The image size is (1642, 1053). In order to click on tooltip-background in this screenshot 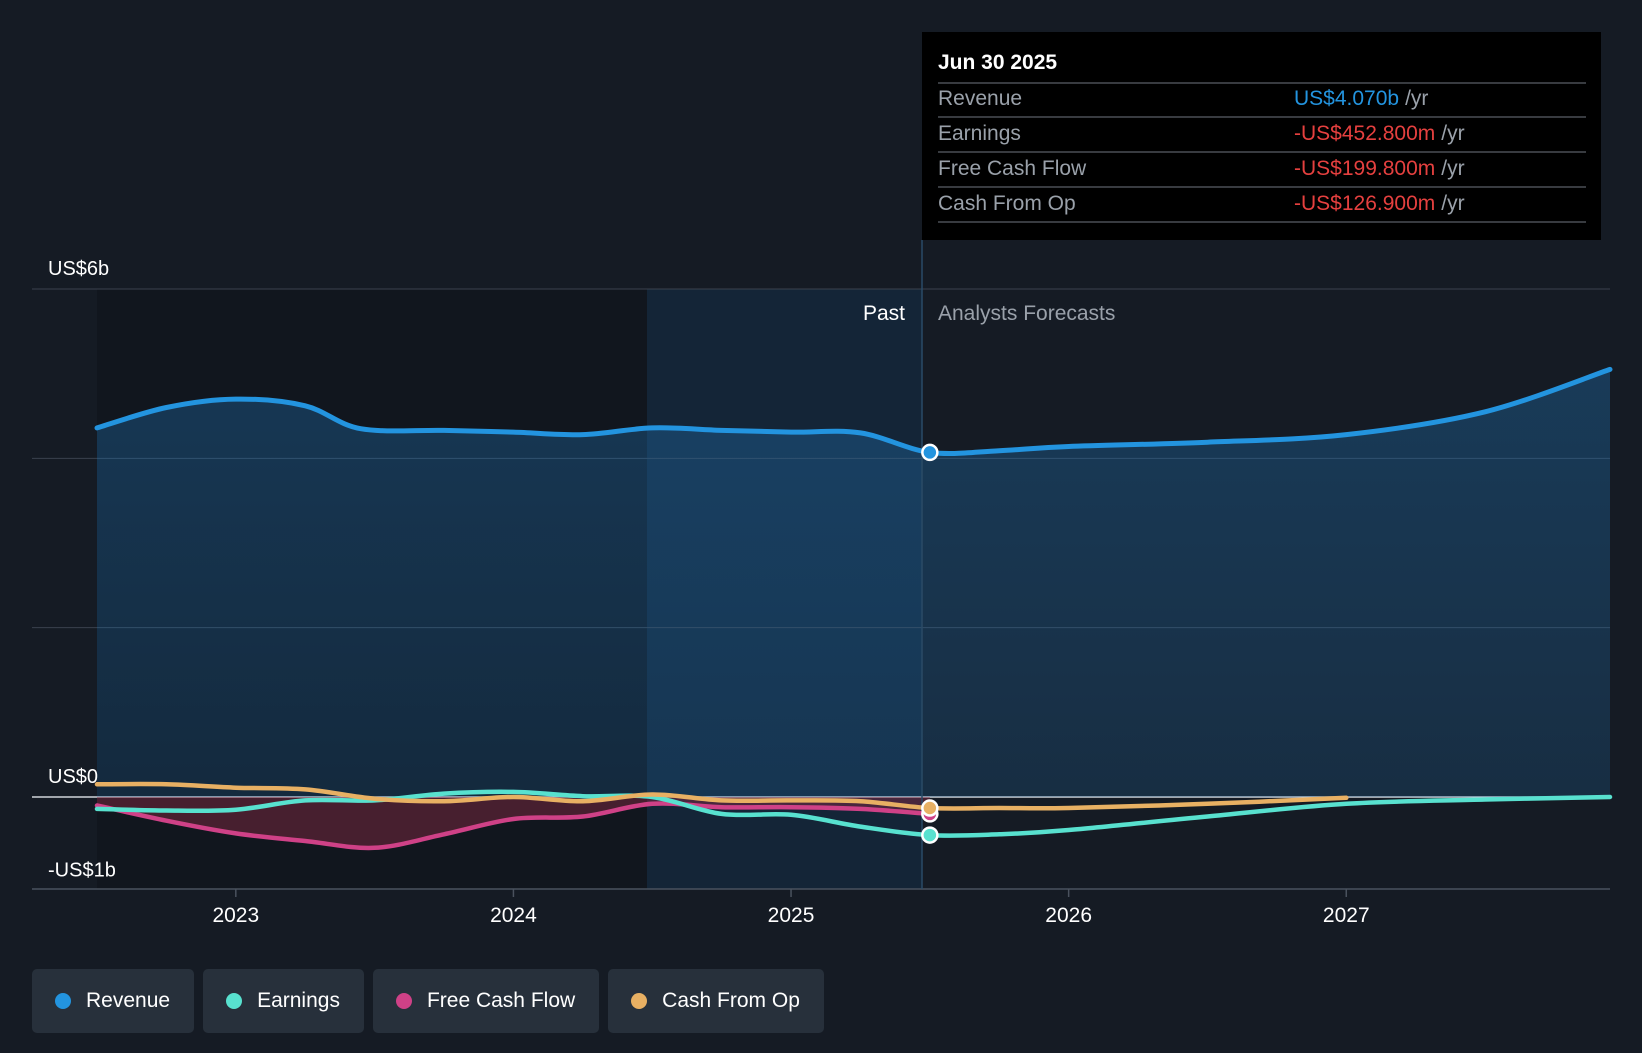, I will do `click(1261, 136)`.